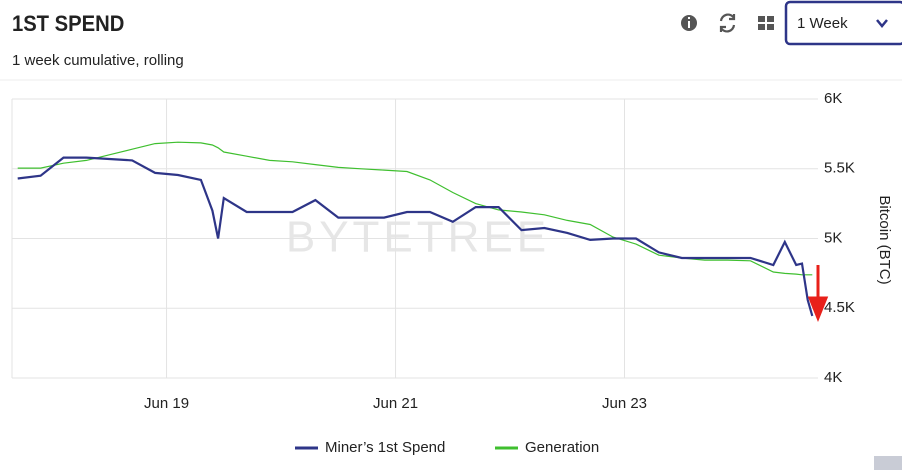 The height and width of the screenshot is (470, 902). I want to click on dropdown-label: 1 Week, so click(822, 23).